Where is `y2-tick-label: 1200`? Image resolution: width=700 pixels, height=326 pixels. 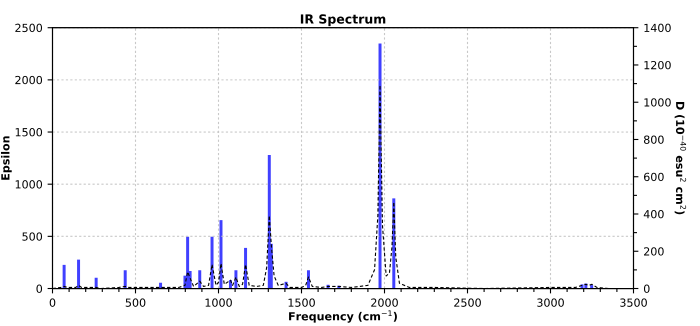
y2-tick-label: 1200 is located at coordinates (657, 65).